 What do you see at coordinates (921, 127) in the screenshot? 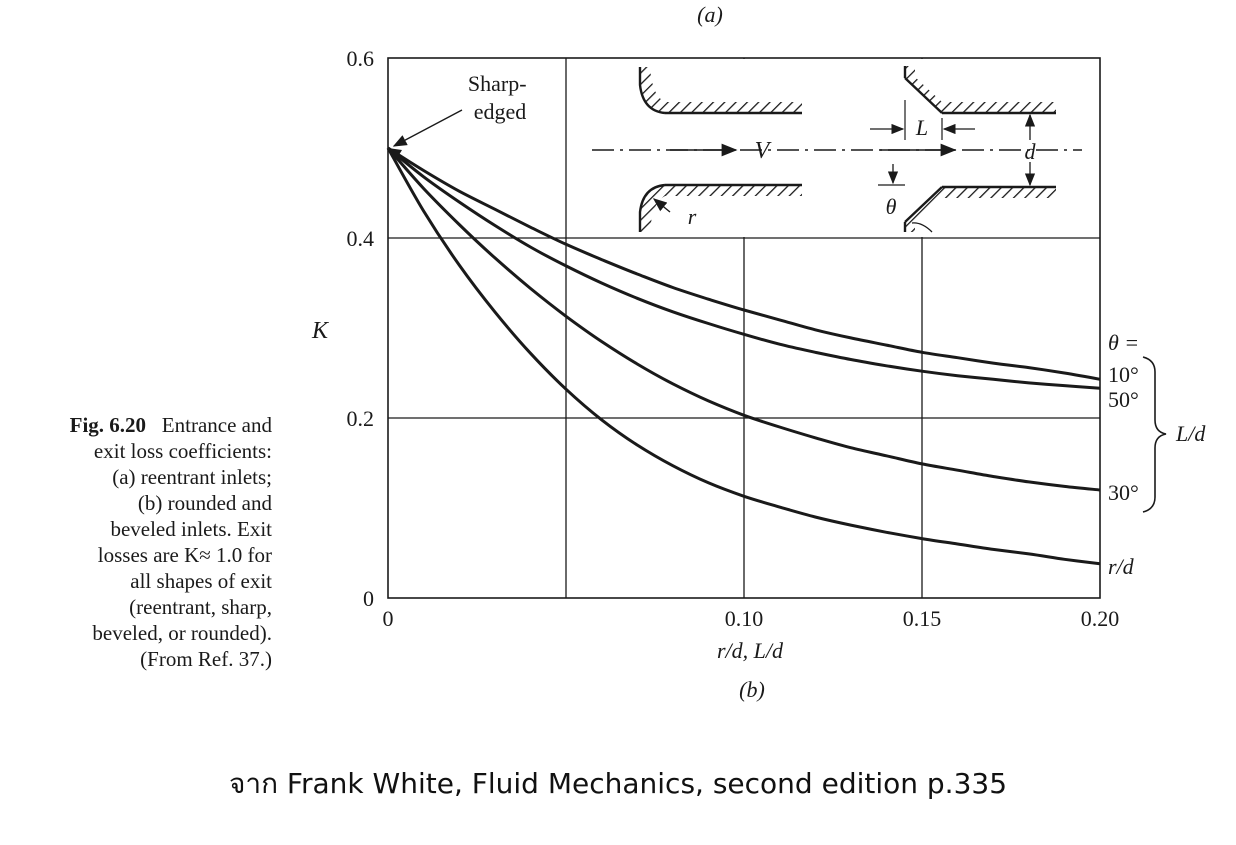
I see `inset-label: L` at bounding box center [921, 127].